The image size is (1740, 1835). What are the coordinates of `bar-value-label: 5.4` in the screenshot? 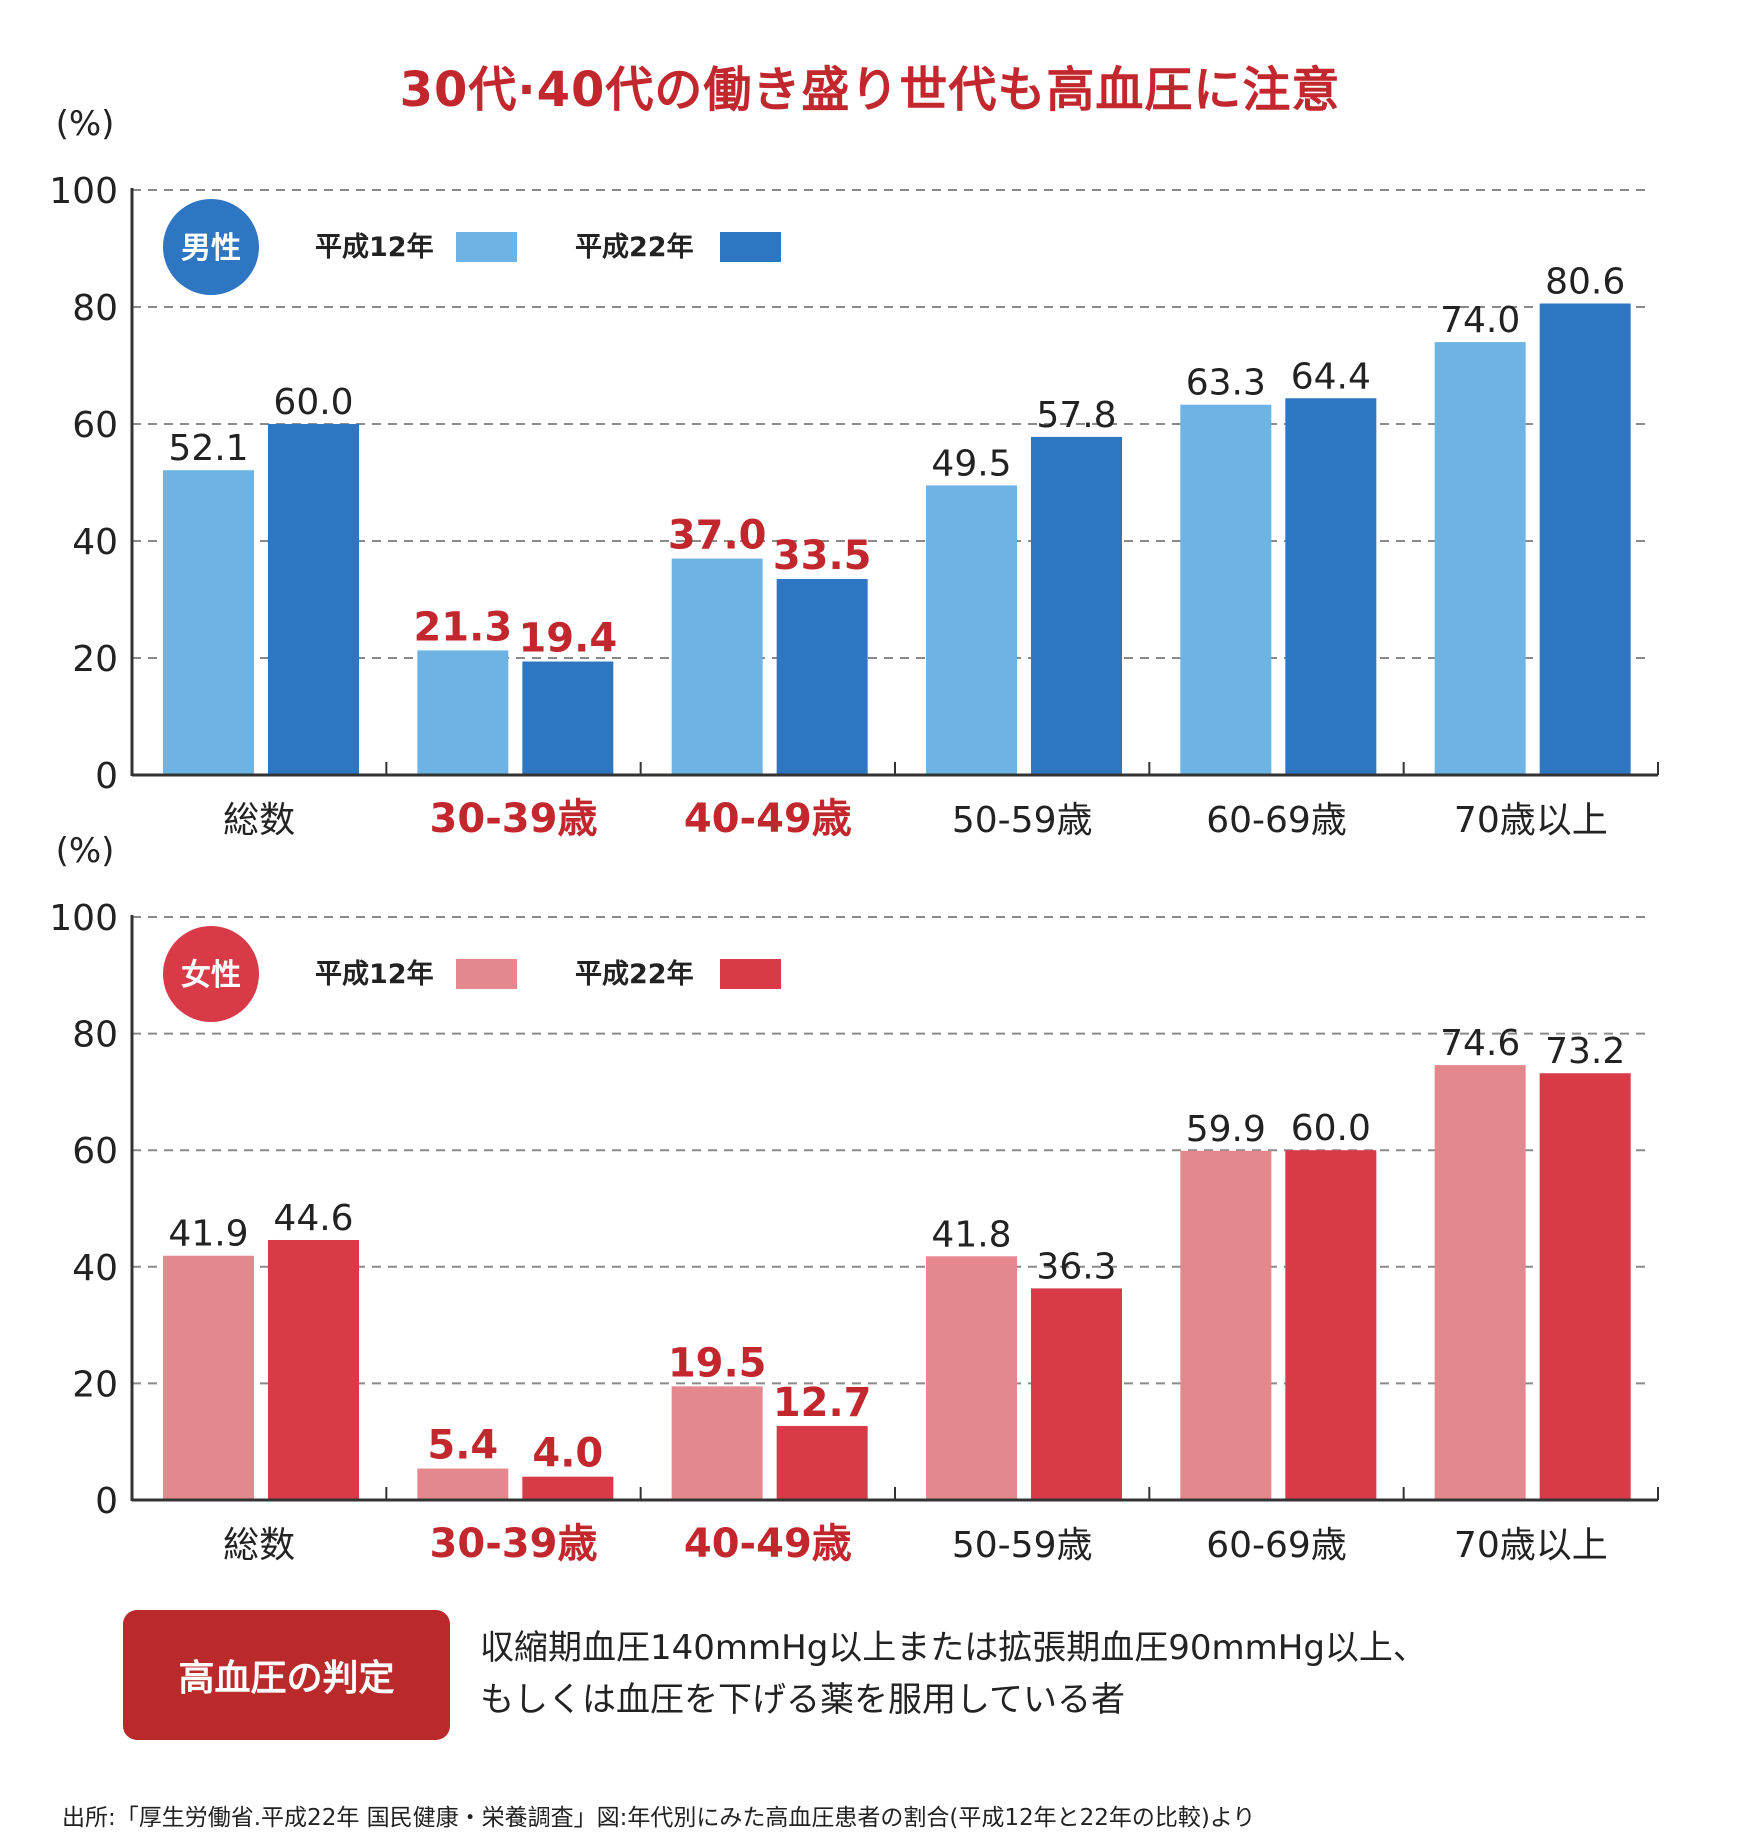 It's located at (462, 1446).